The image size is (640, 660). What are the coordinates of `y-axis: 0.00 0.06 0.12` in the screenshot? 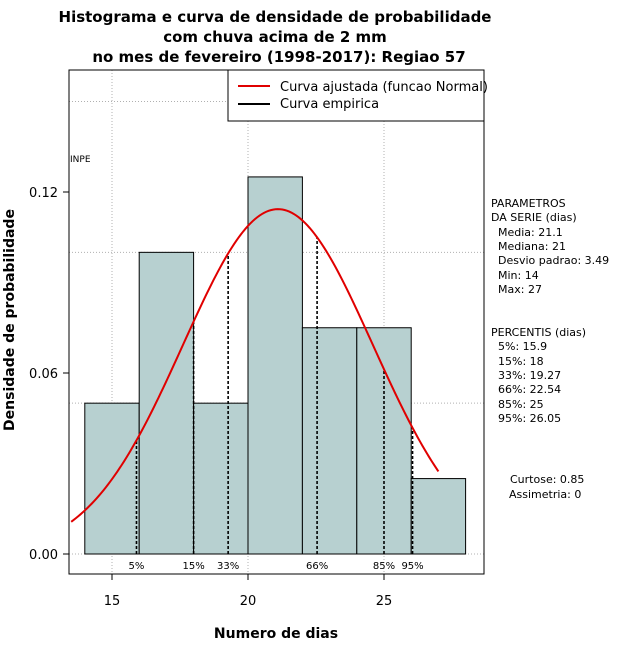 It's located at (49, 374).